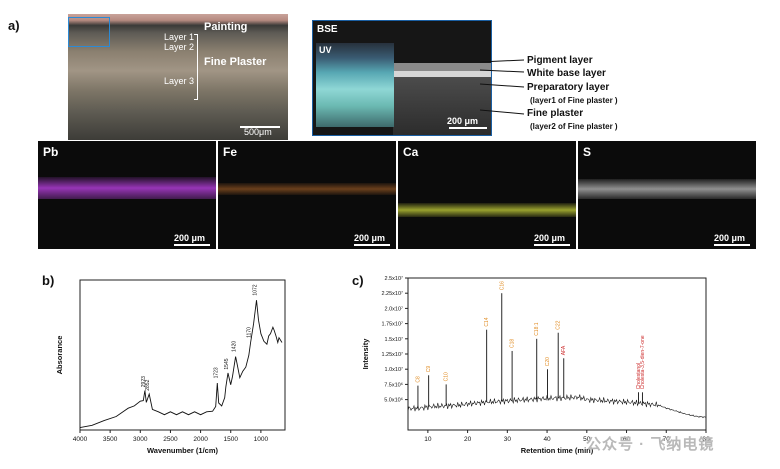  What do you see at coordinates (392, 324) in the screenshot?
I see `y-tick-label: 1.75x10⁷` at bounding box center [392, 324].